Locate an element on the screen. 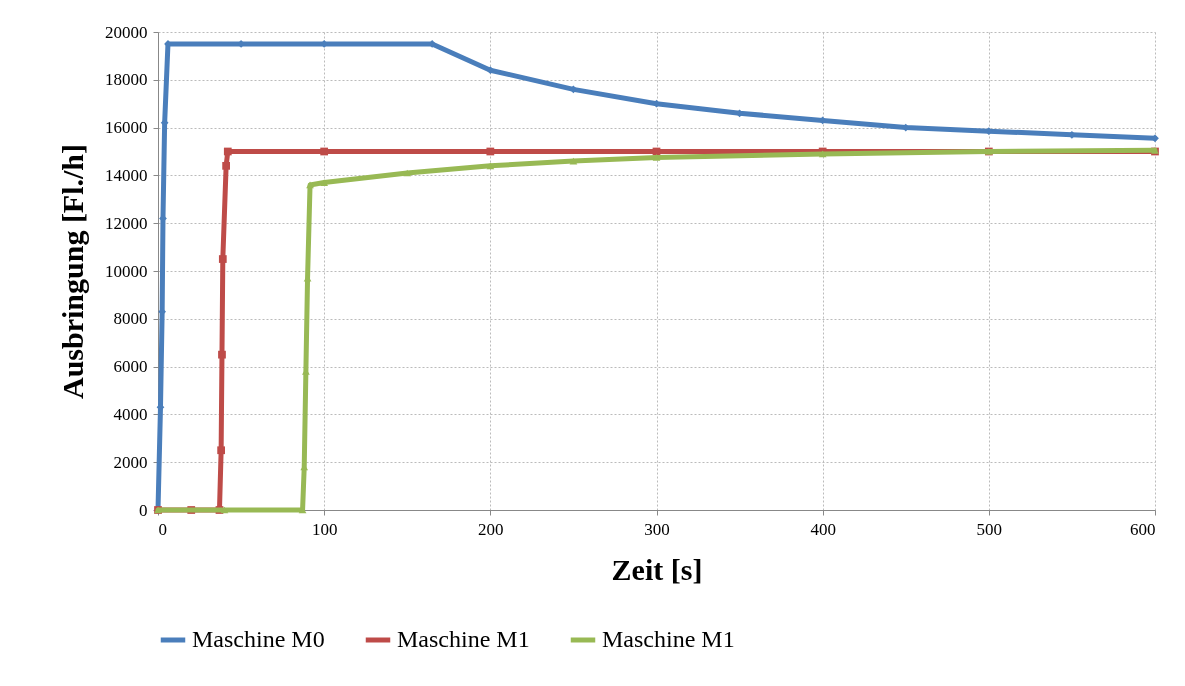 Image resolution: width=1185 pixels, height=686 pixels. y-tick-label: 4000 is located at coordinates (130, 414).